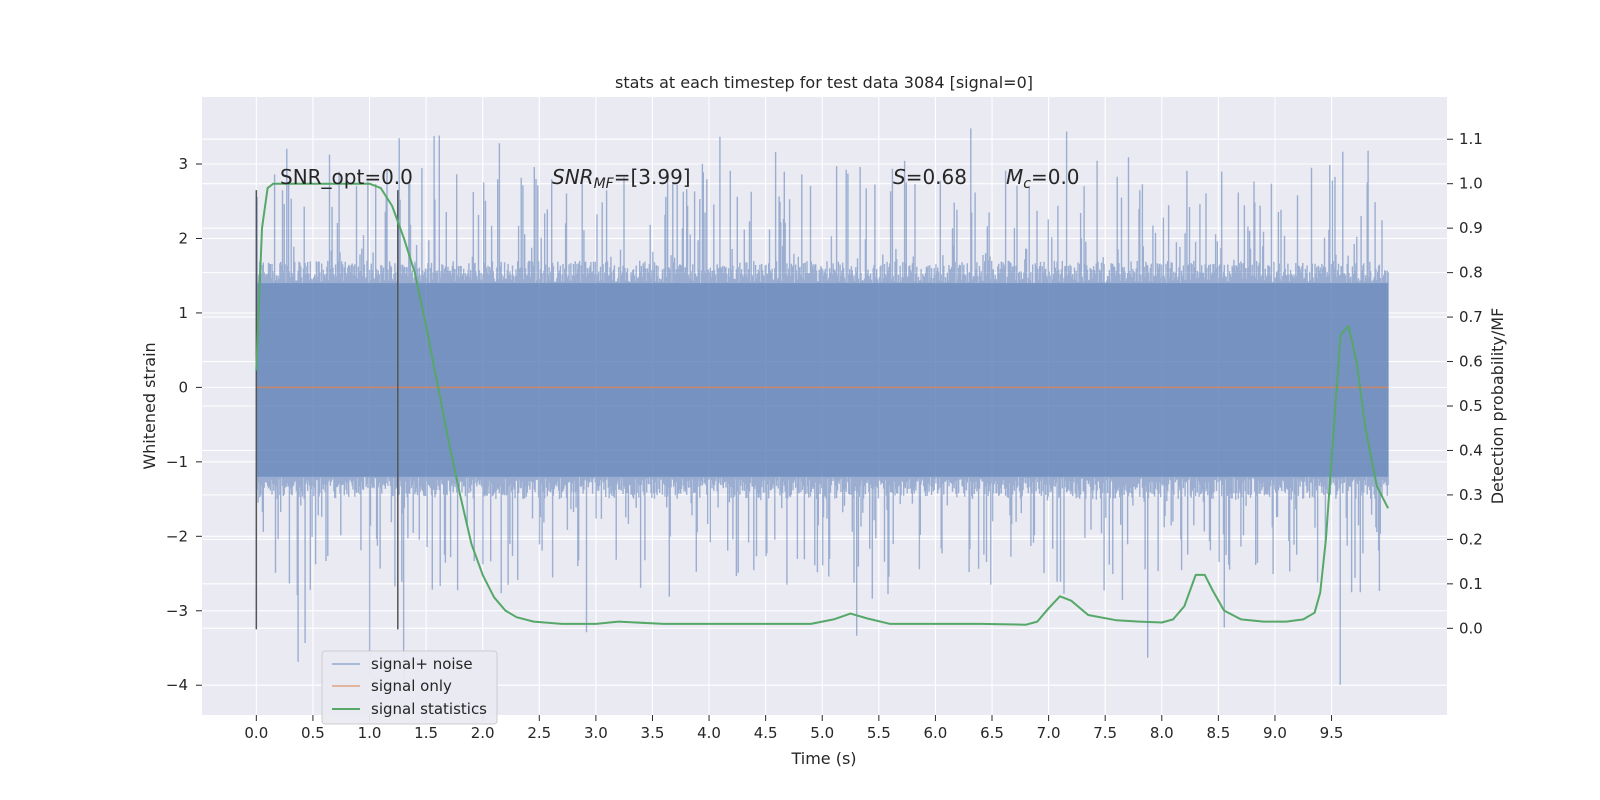 The width and height of the screenshot is (1600, 800). I want to click on x-tick-label: 9.5, so click(1332, 733).